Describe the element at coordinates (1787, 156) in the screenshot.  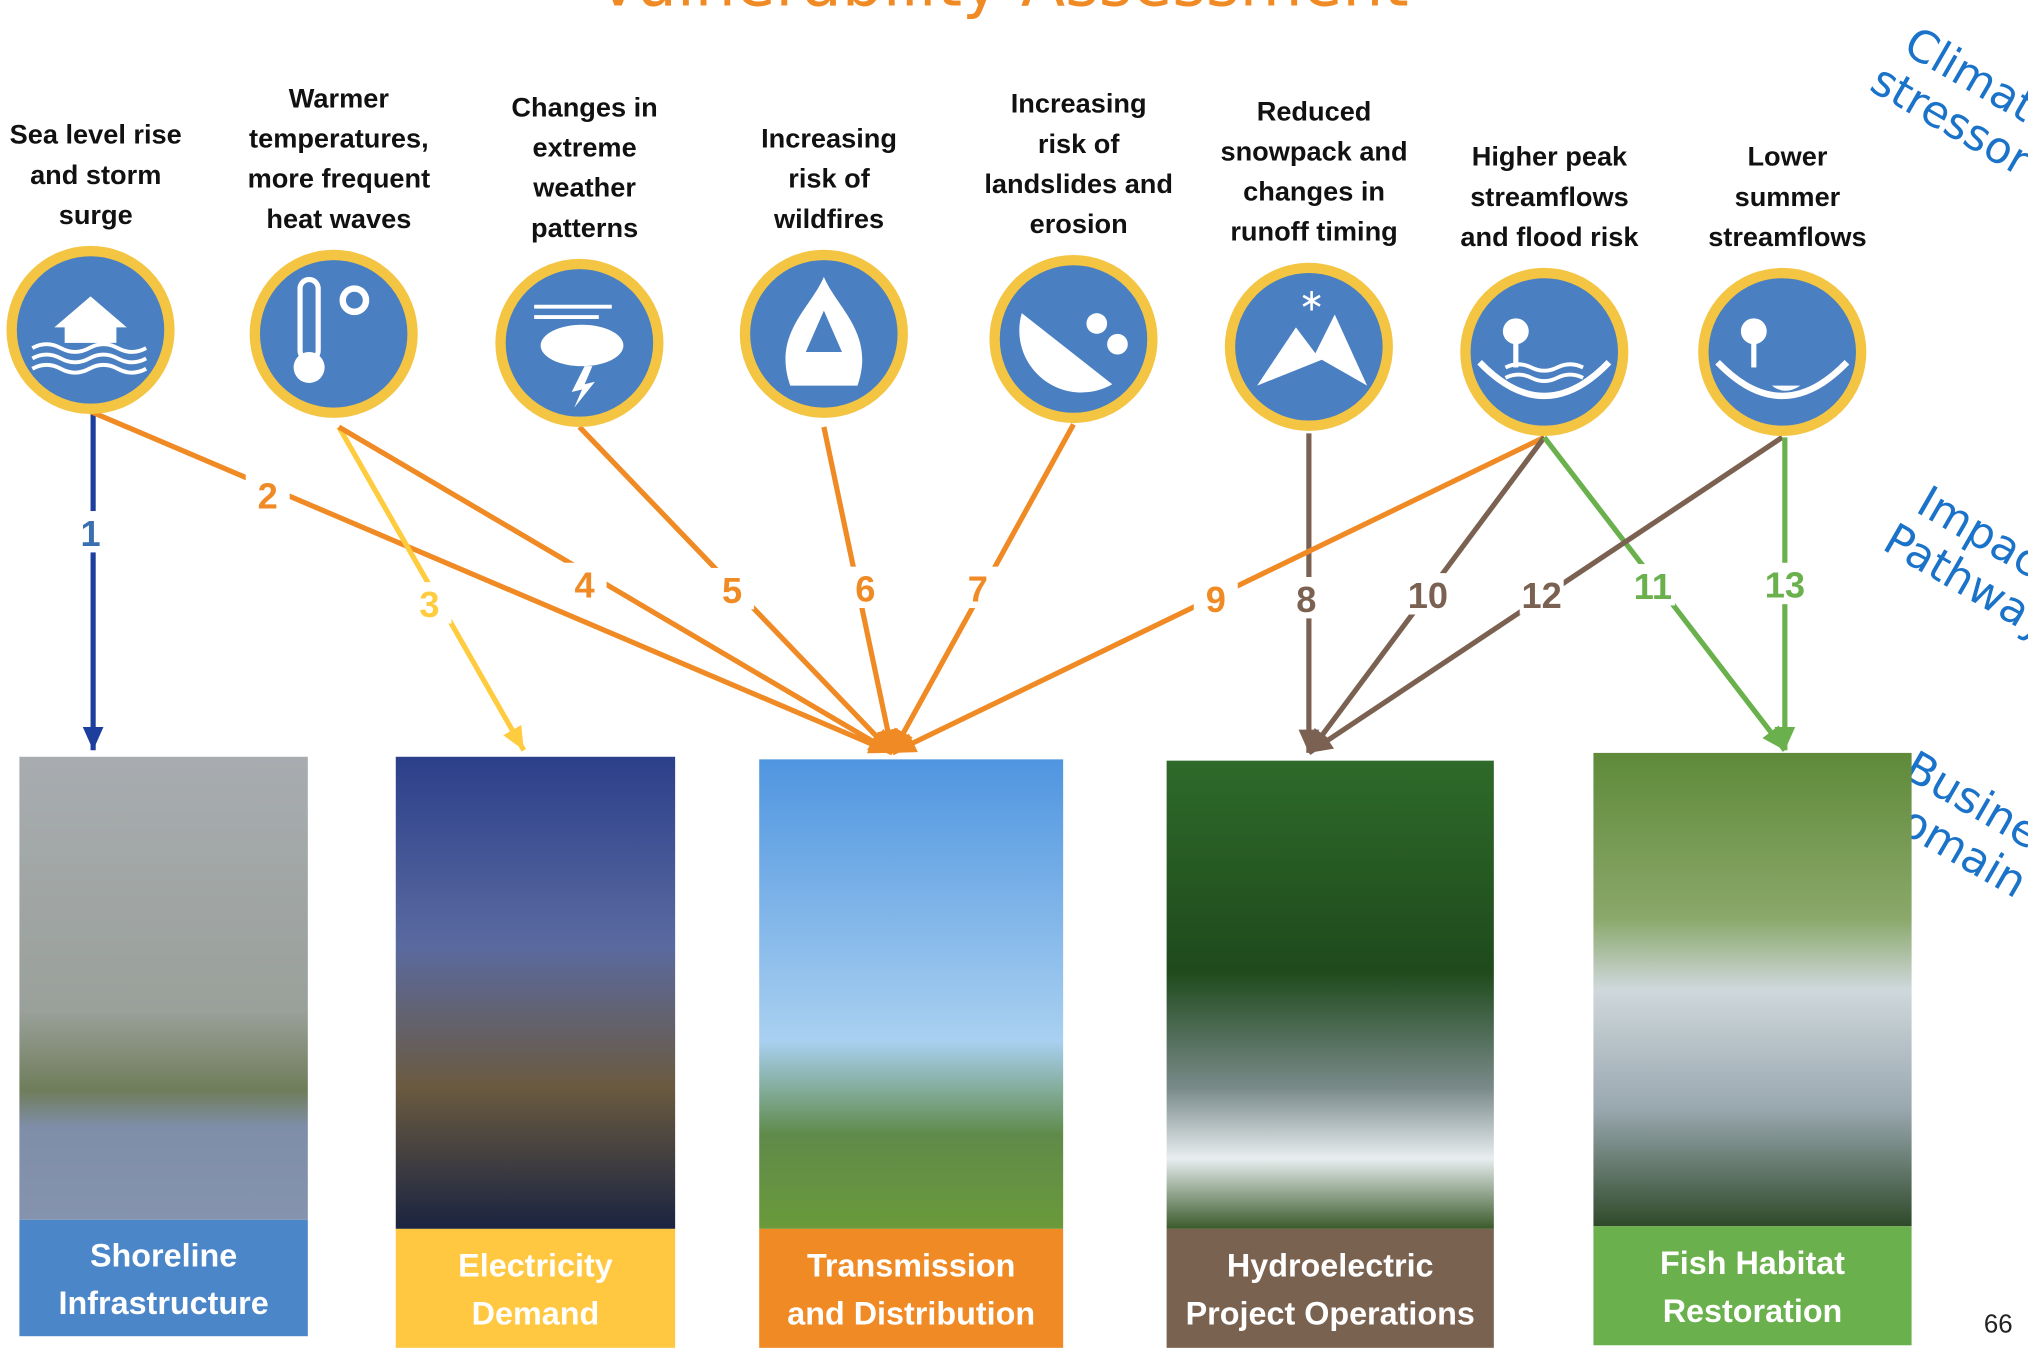
I see `stressor-label: Lower` at that location.